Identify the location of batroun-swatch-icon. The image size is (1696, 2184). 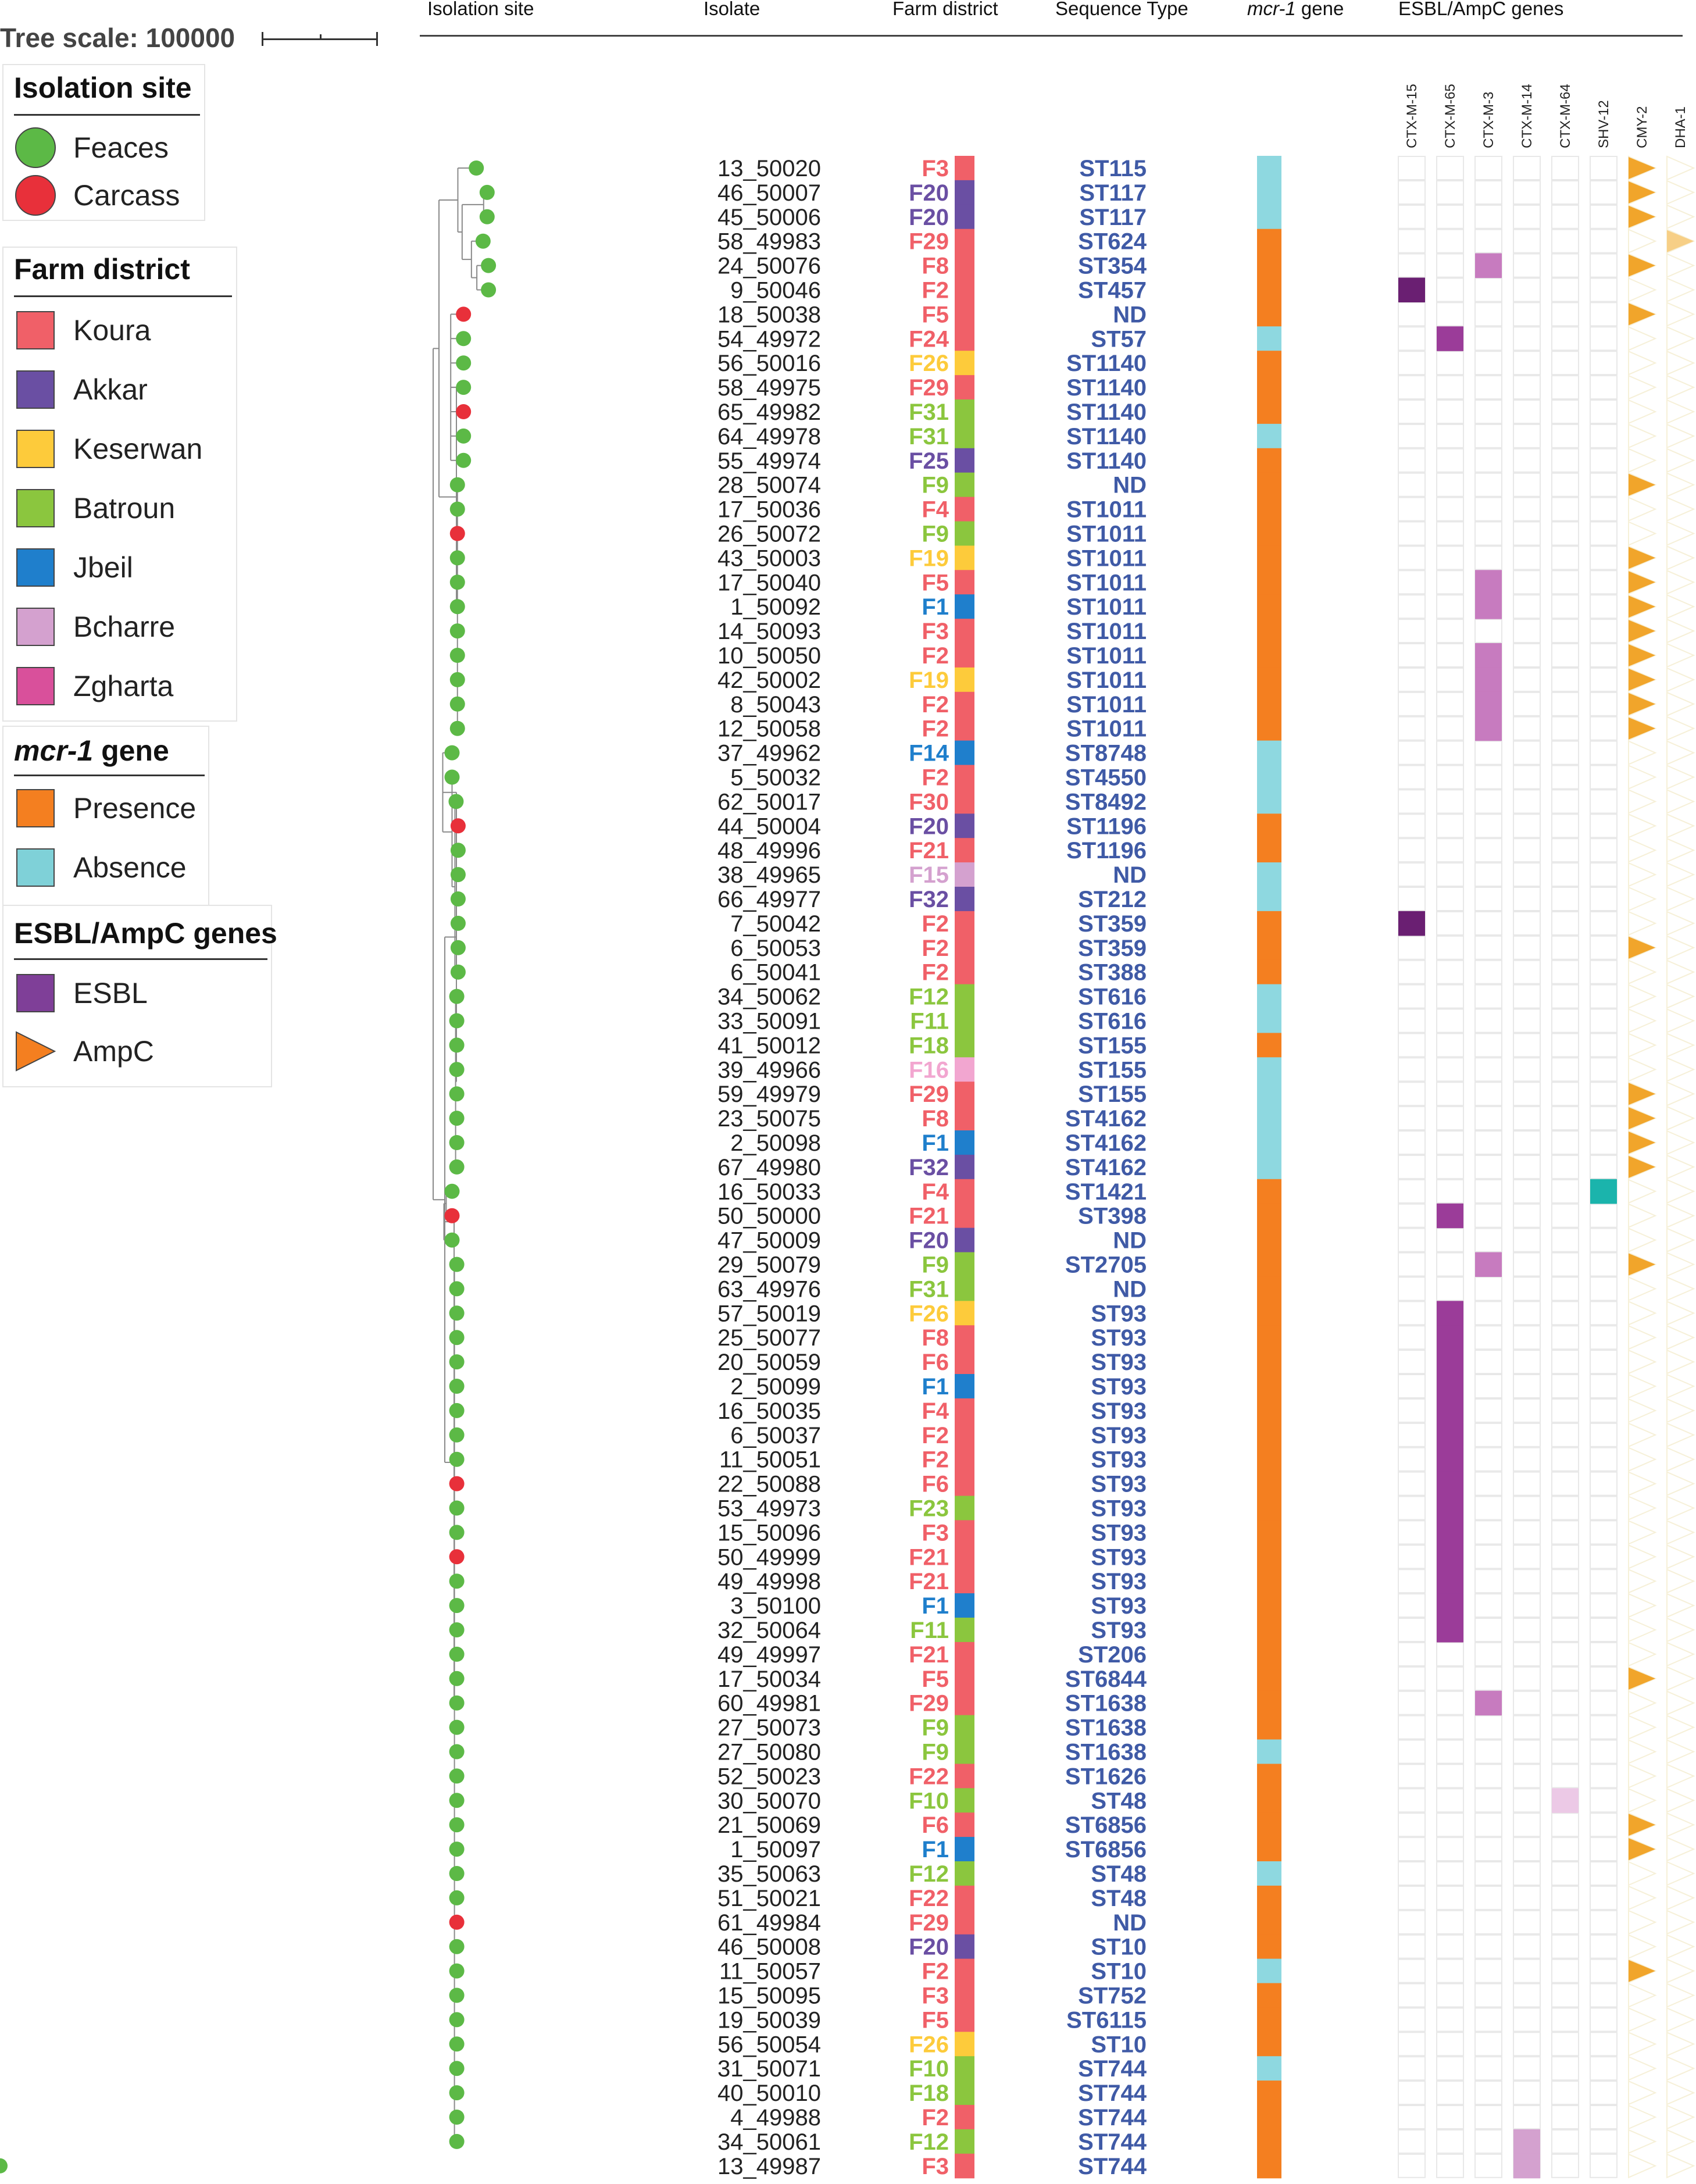
(35, 508).